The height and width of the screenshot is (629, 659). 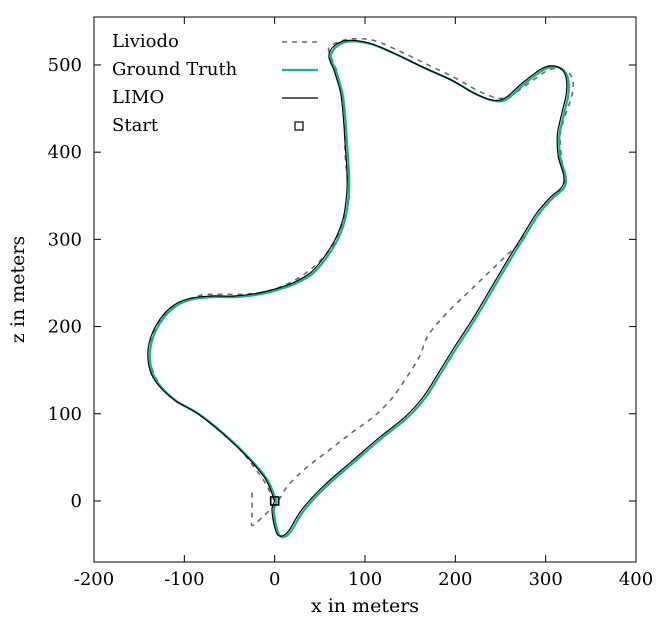 What do you see at coordinates (65, 414) in the screenshot?
I see `y-tick-label: 100` at bounding box center [65, 414].